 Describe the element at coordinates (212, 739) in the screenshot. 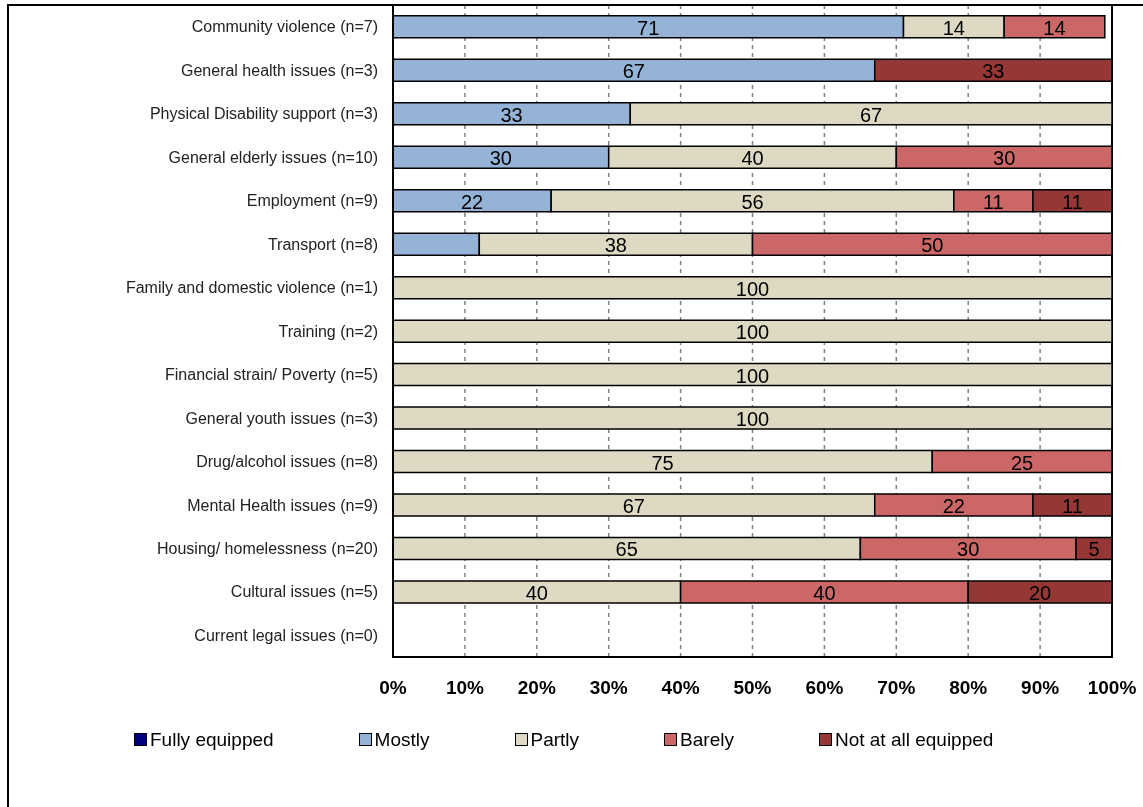

I see `legend-label: Fully equipped` at that location.